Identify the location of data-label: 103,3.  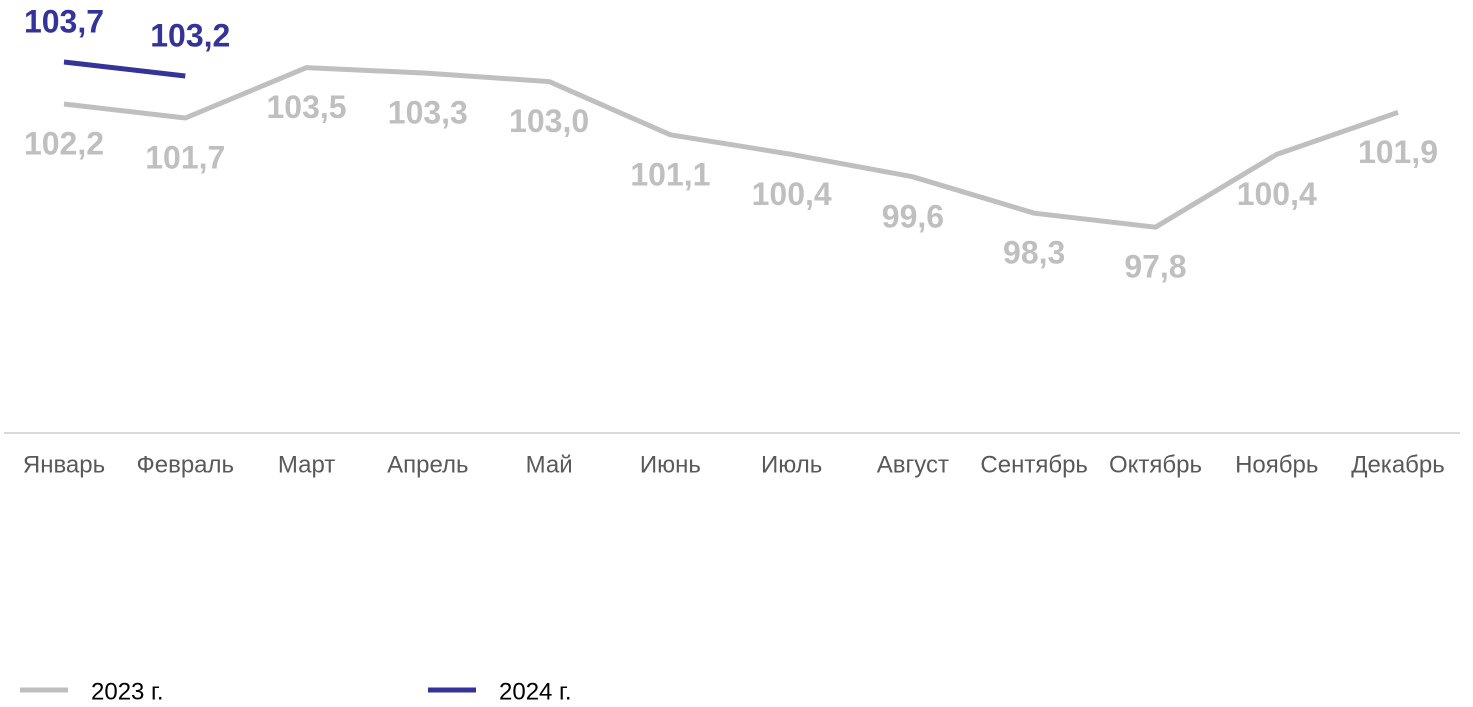
(428, 113).